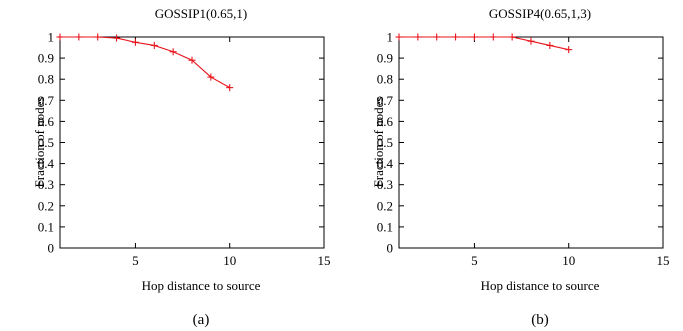 This screenshot has height=331, width=683. What do you see at coordinates (201, 320) in the screenshot?
I see `chart-a-caption: (a)` at bounding box center [201, 320].